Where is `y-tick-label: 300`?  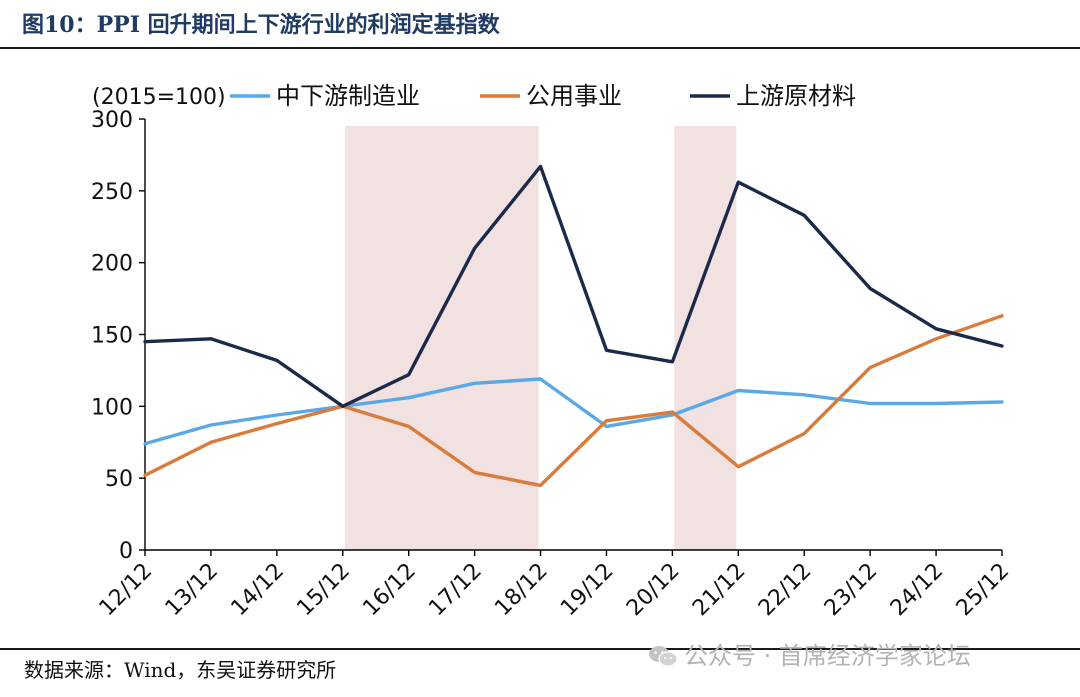 y-tick-label: 300 is located at coordinates (112, 120).